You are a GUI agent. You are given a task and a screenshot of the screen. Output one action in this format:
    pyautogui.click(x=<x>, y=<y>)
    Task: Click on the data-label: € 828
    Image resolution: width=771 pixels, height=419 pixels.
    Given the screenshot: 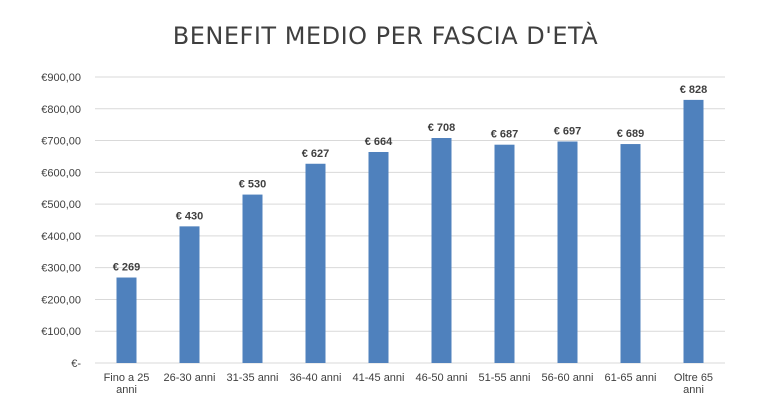 What is the action you would take?
    pyautogui.click(x=694, y=90)
    